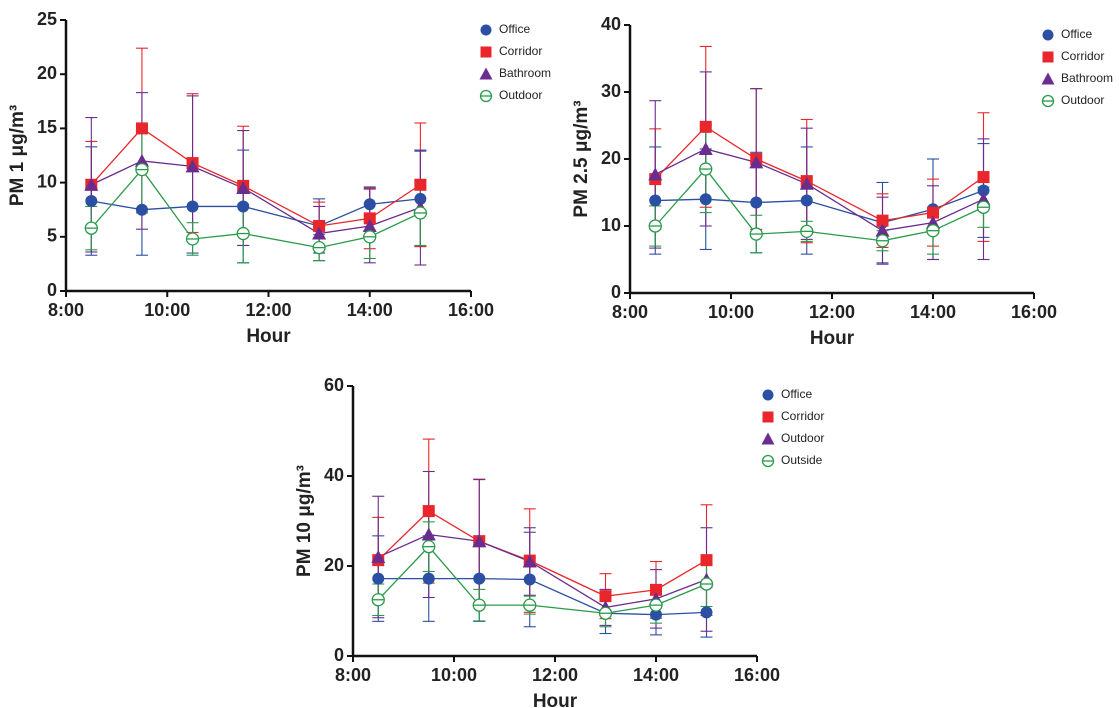 The image size is (1120, 708). I want to click on y-tick-label: 15, so click(47, 127).